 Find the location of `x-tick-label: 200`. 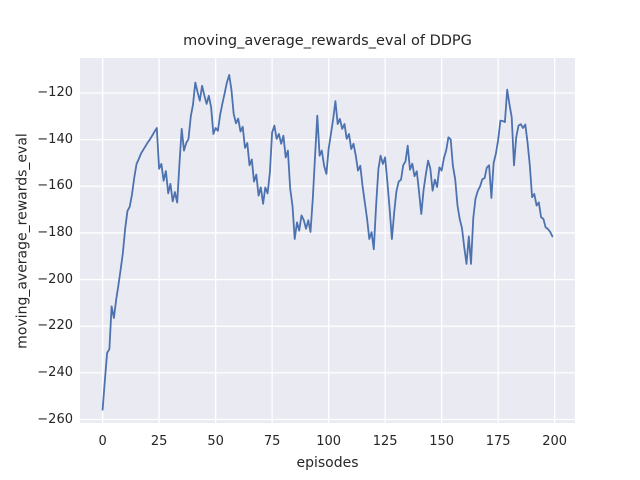

x-tick-label: 200 is located at coordinates (555, 441).